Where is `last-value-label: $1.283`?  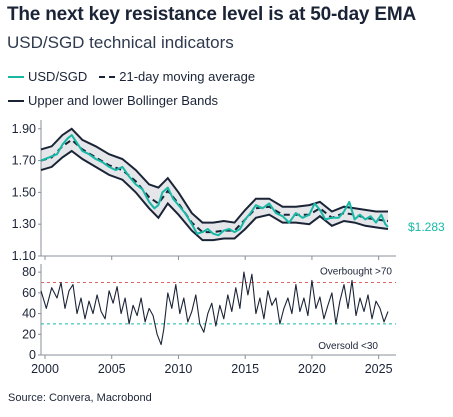 last-value-label: $1.283 is located at coordinates (426, 227).